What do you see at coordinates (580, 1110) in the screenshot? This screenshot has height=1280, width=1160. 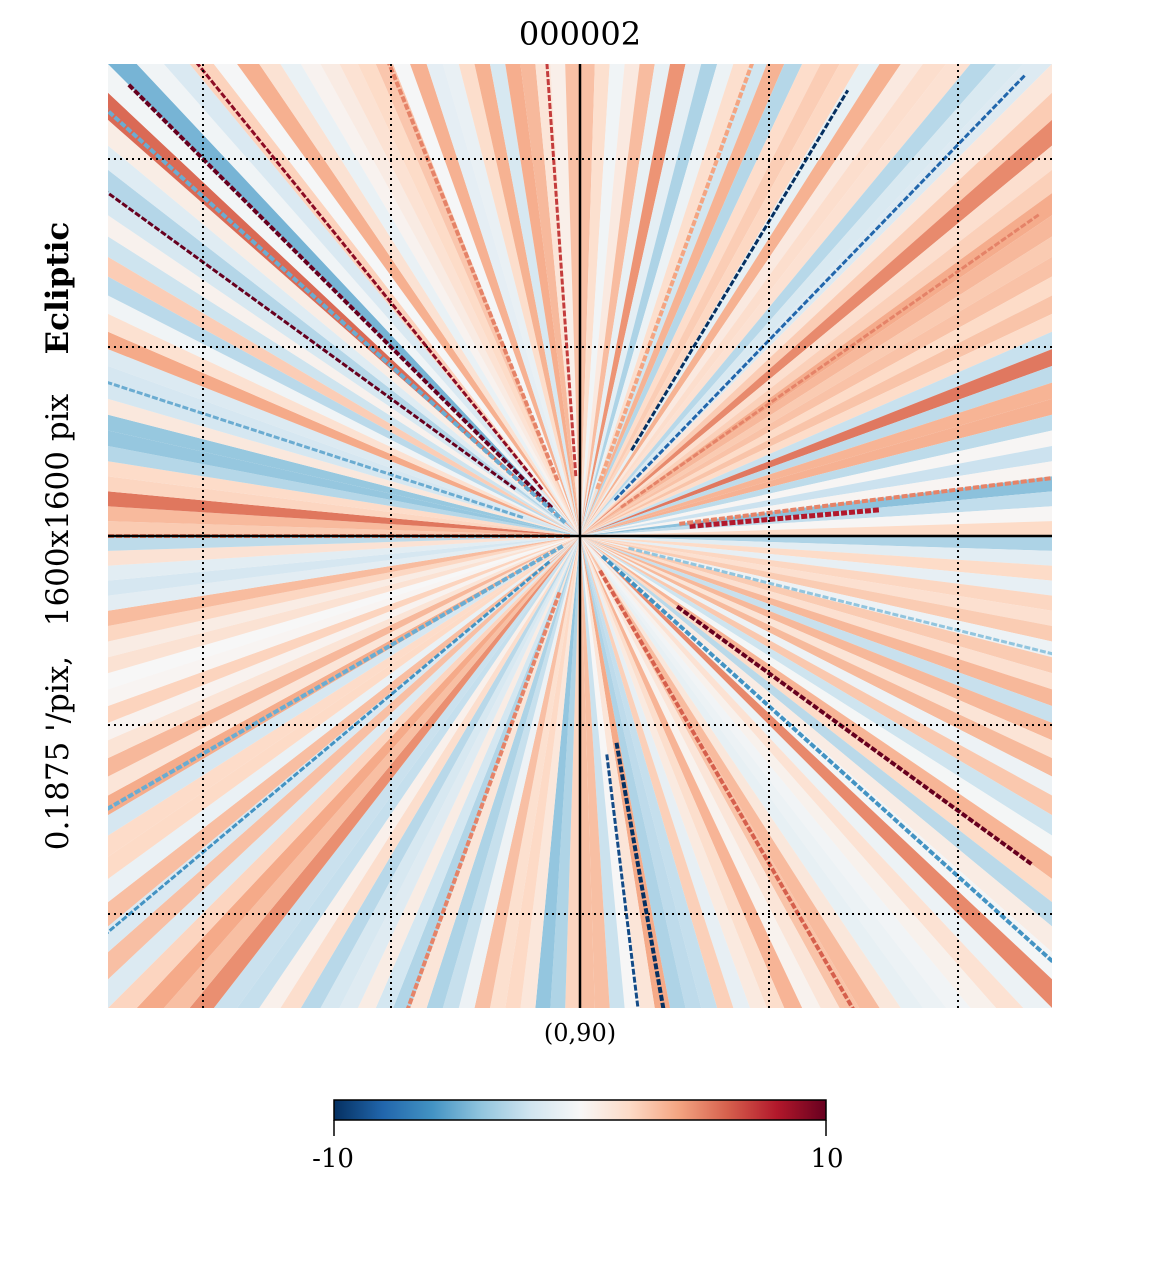 I see `colorbar-gradient` at bounding box center [580, 1110].